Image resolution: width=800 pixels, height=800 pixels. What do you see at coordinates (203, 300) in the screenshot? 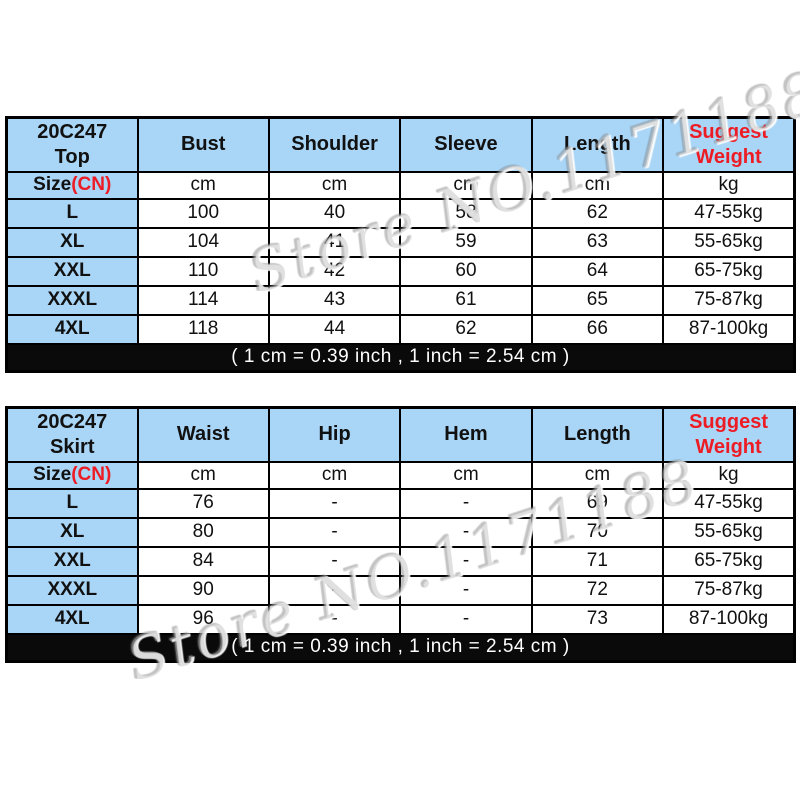
I see `value-cell: 114` at bounding box center [203, 300].